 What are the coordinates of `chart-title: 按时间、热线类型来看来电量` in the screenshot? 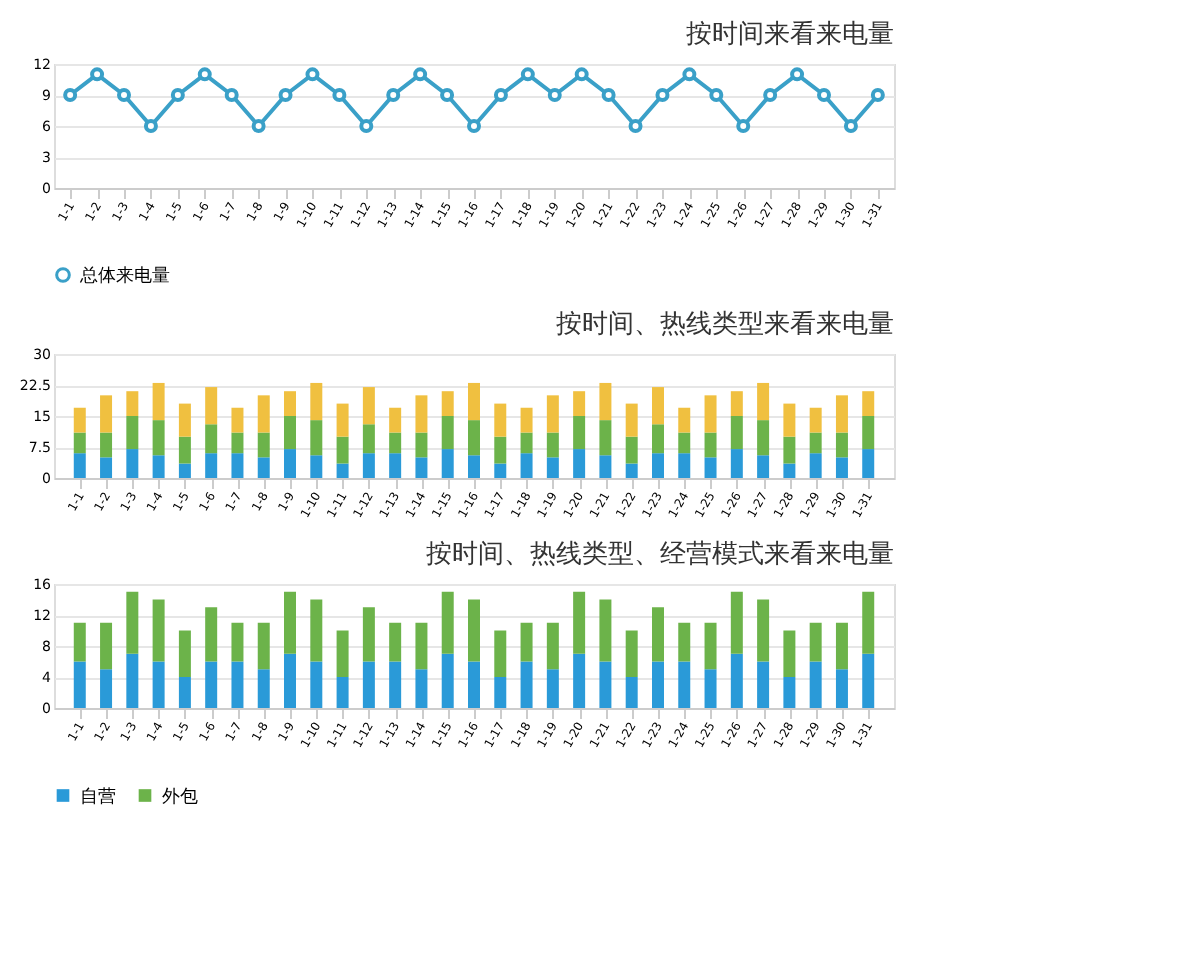 It's located at (725, 325).